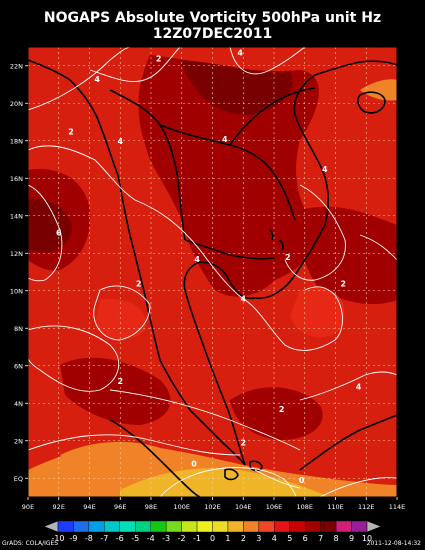 The height and width of the screenshot is (550, 425). What do you see at coordinates (135, 538) in the screenshot?
I see `colorbar-label: -5` at bounding box center [135, 538].